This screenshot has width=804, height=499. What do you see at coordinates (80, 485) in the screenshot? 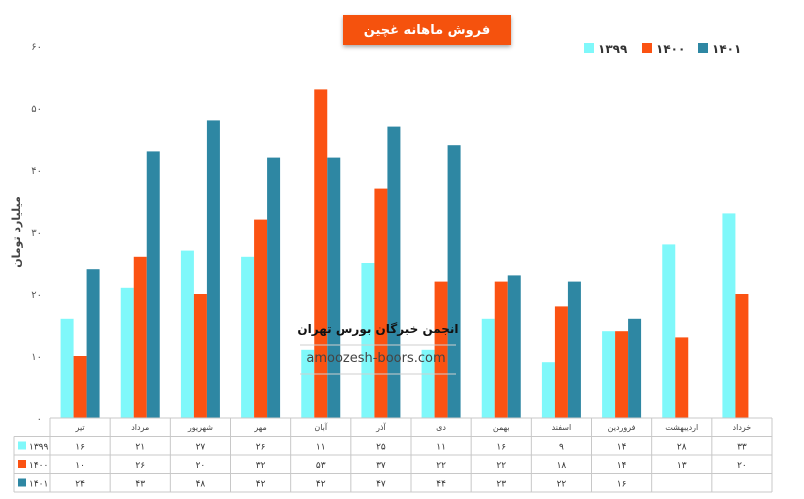
I see `data-label: ۲۴` at bounding box center [80, 485].